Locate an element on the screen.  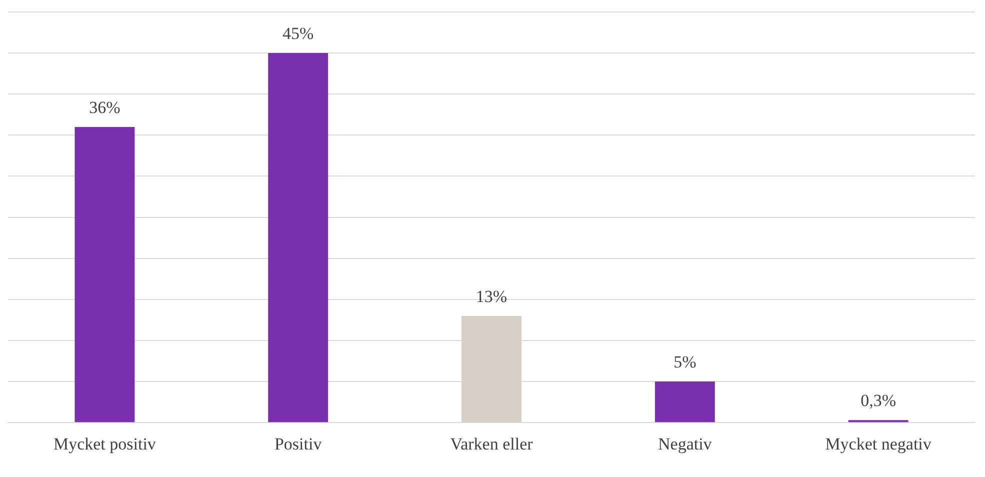
x-tick-label: Mycket negativ is located at coordinates (878, 444).